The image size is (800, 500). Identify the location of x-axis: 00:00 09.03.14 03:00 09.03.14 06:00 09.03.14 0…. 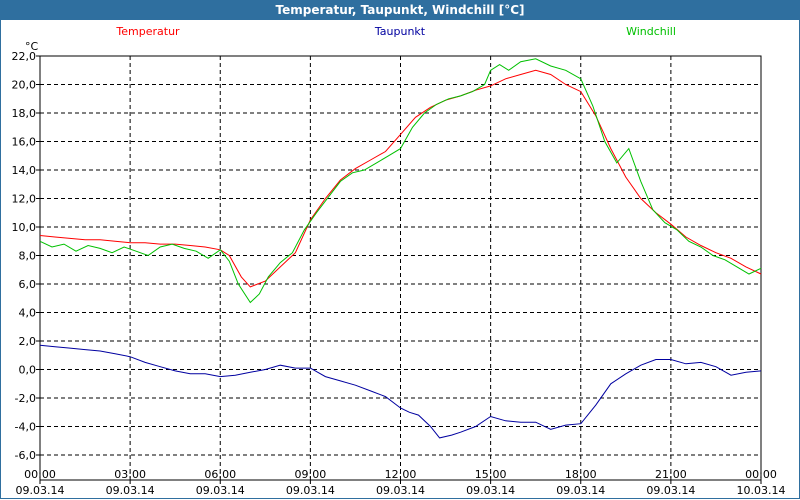
(401, 482).